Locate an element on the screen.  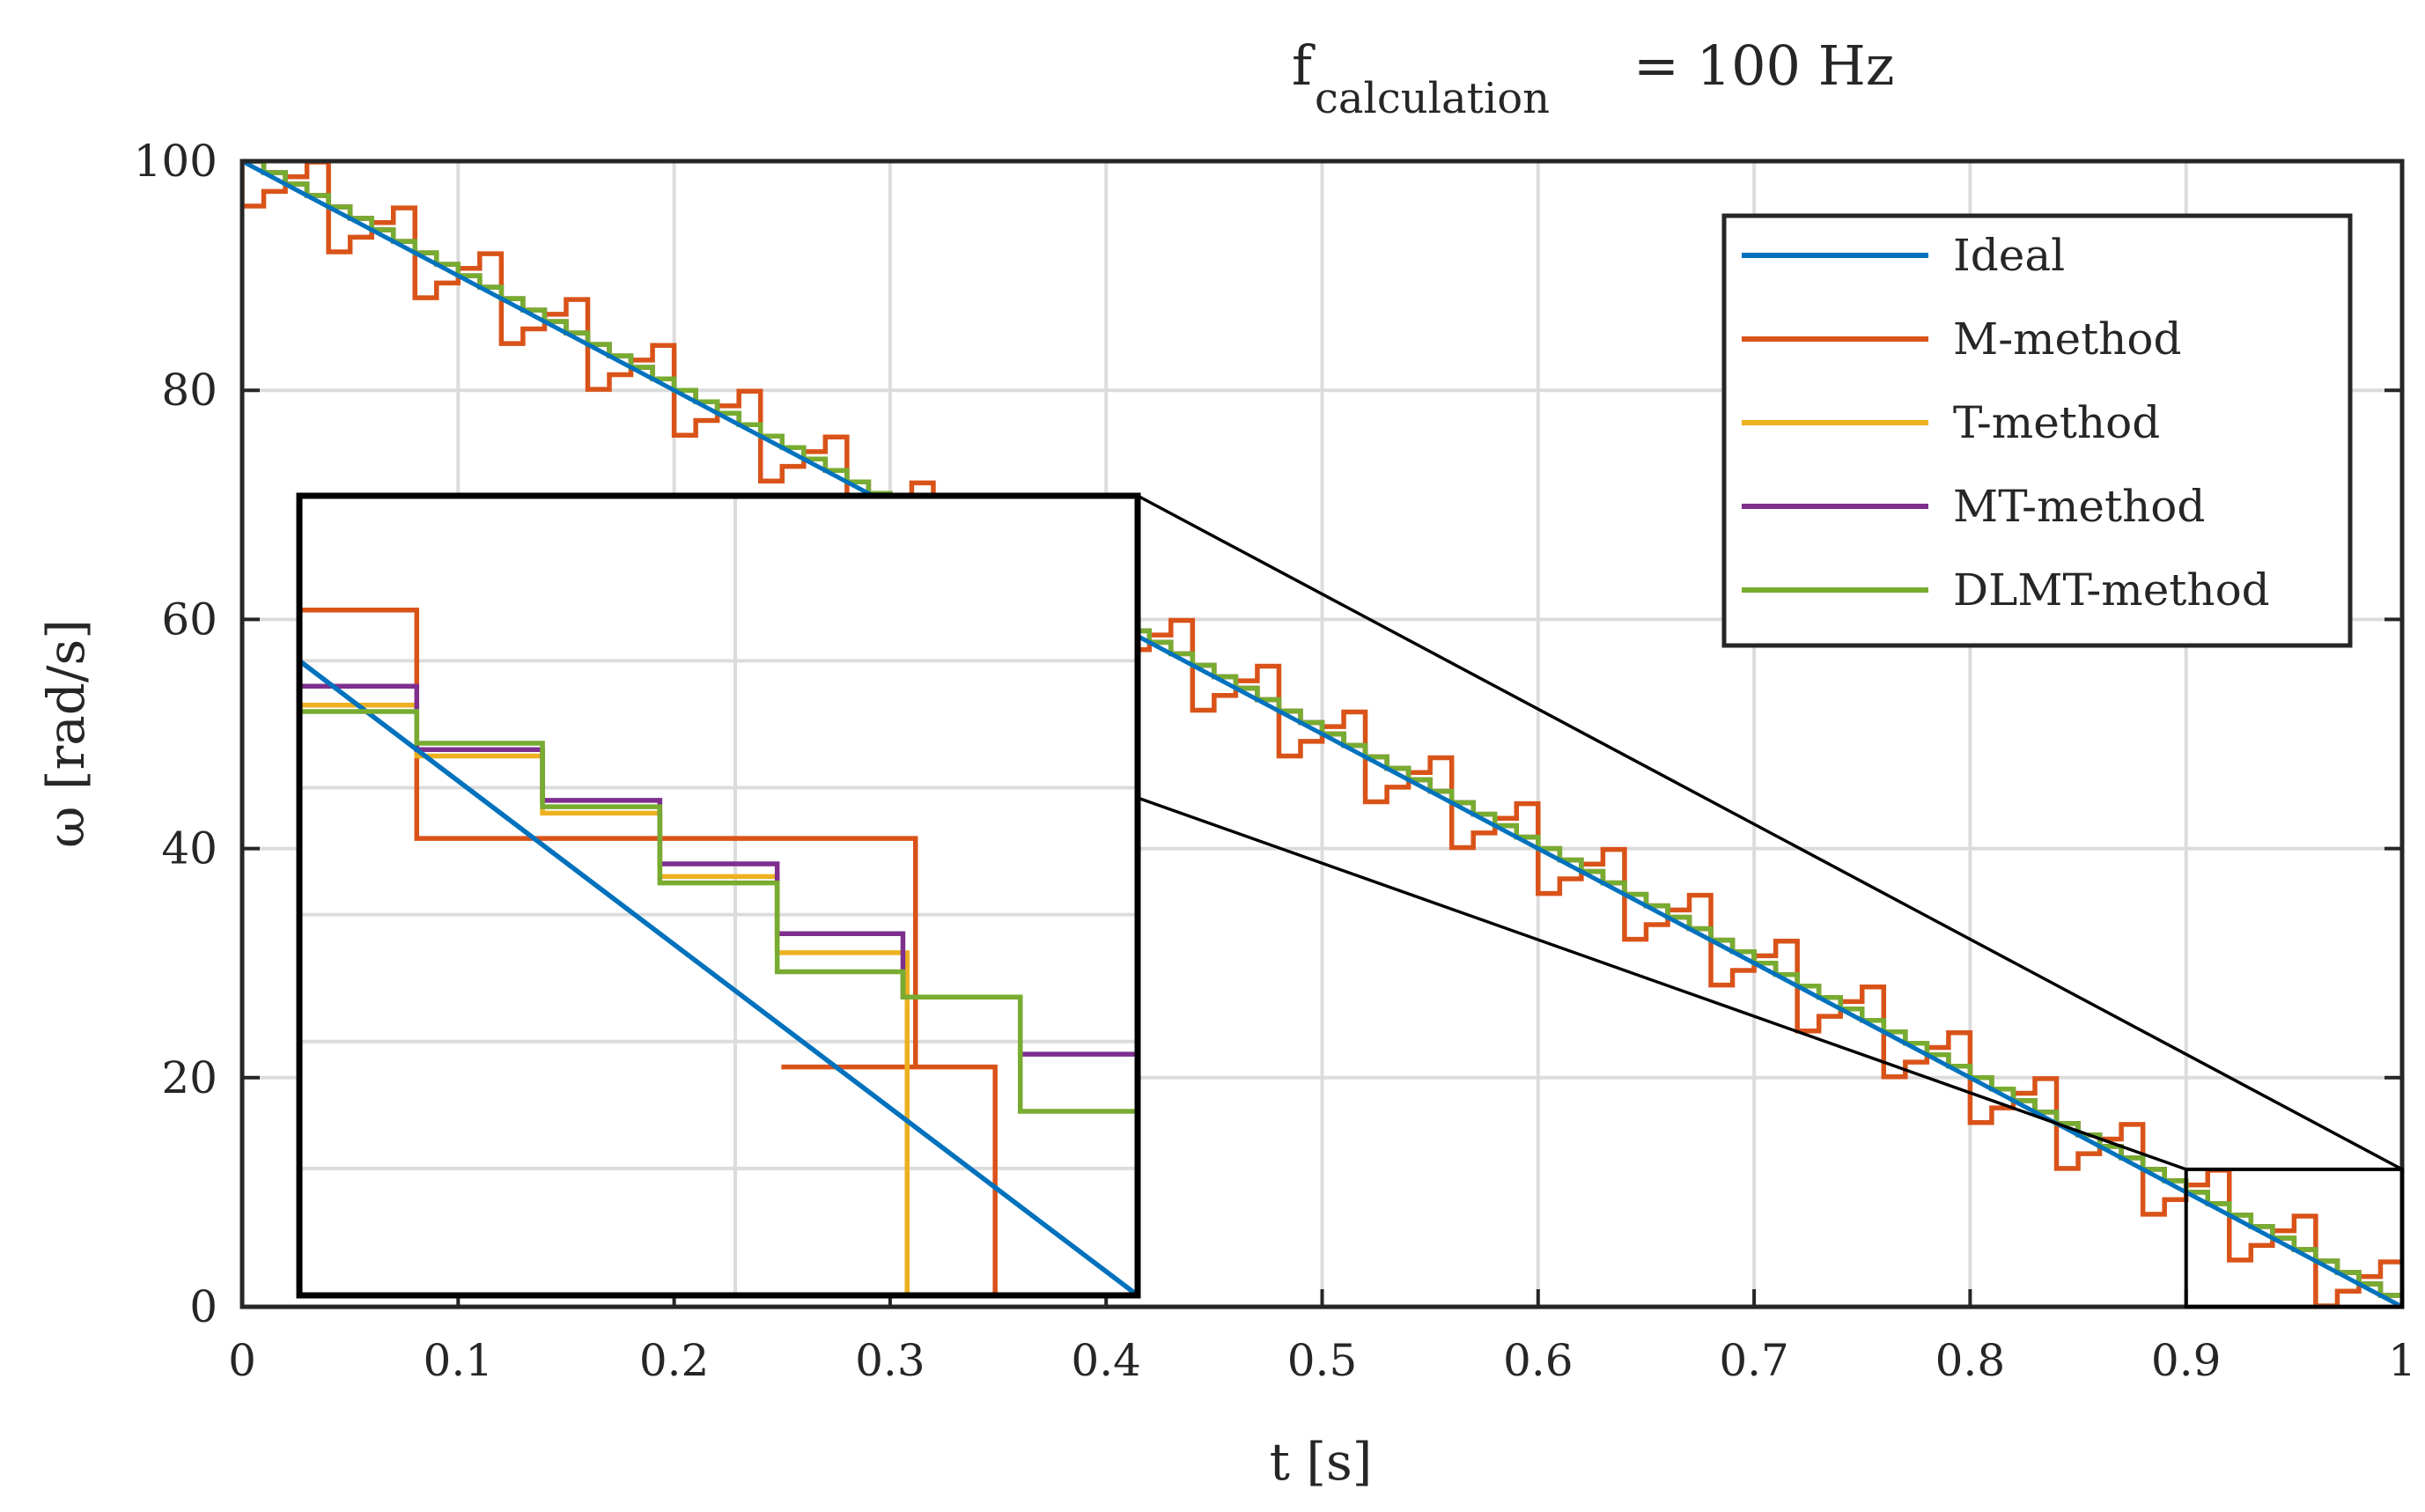
y-axis-label: ω [rad/s] is located at coordinates (66, 733).